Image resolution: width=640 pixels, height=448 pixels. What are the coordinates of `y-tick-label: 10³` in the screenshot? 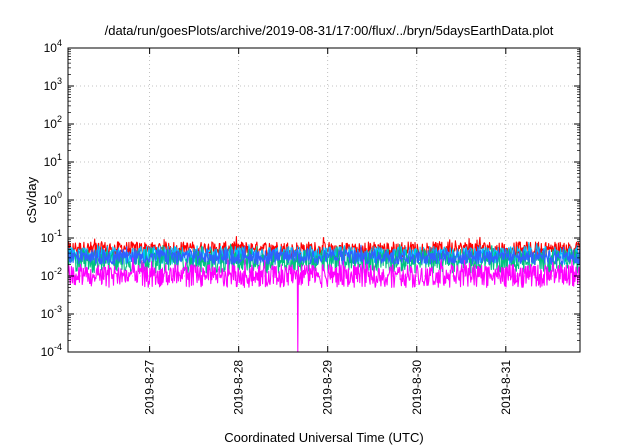 It's located at (53, 84).